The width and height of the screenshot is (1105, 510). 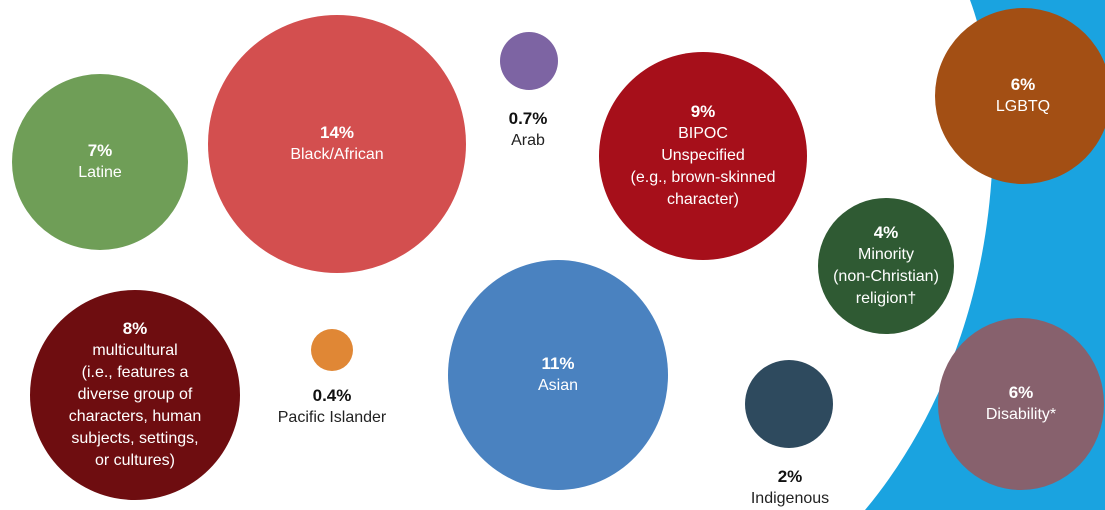 I want to click on value-label-latine: 7%, so click(x=100, y=150).